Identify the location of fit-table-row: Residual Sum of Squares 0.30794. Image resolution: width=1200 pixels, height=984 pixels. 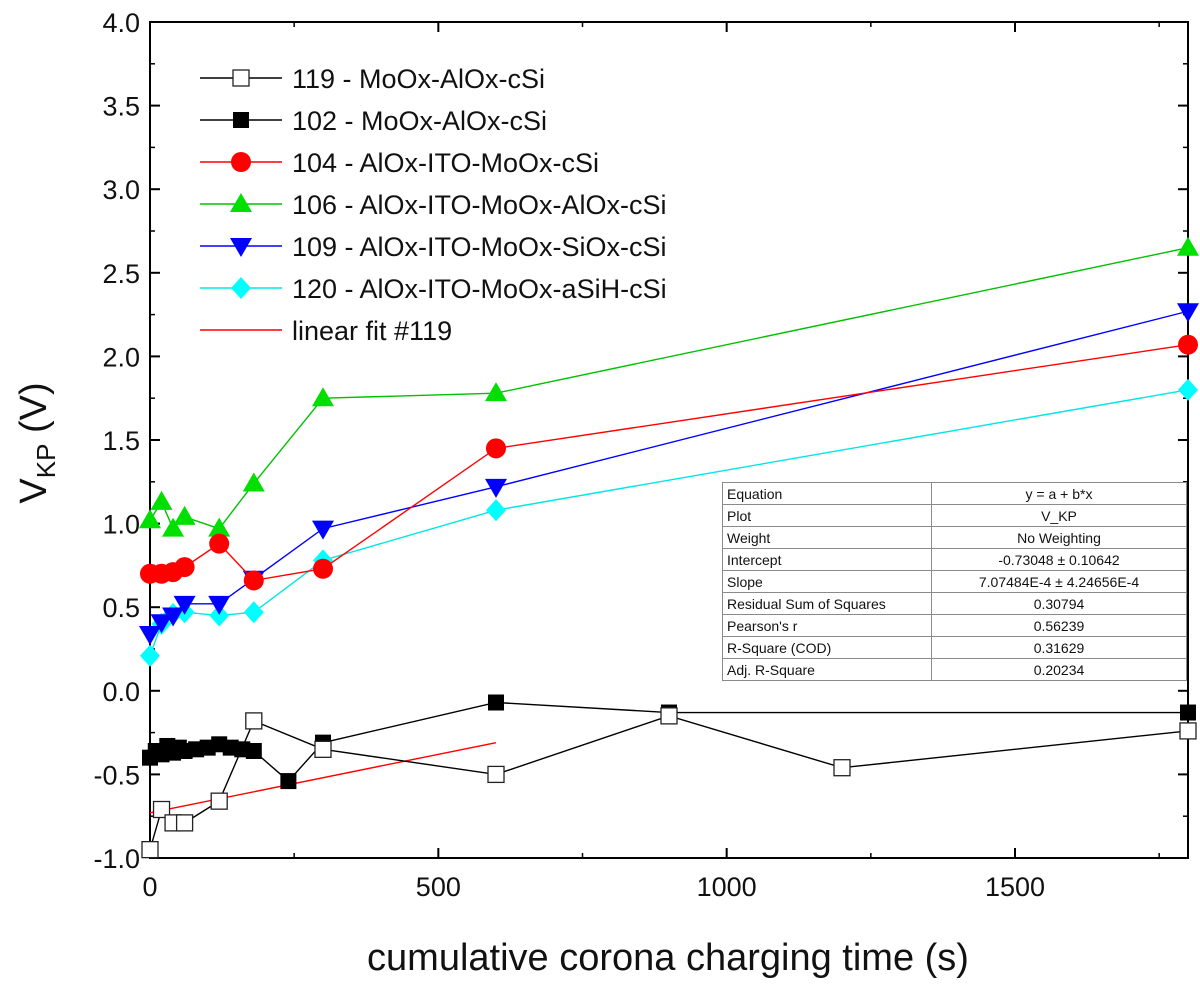
(954, 603).